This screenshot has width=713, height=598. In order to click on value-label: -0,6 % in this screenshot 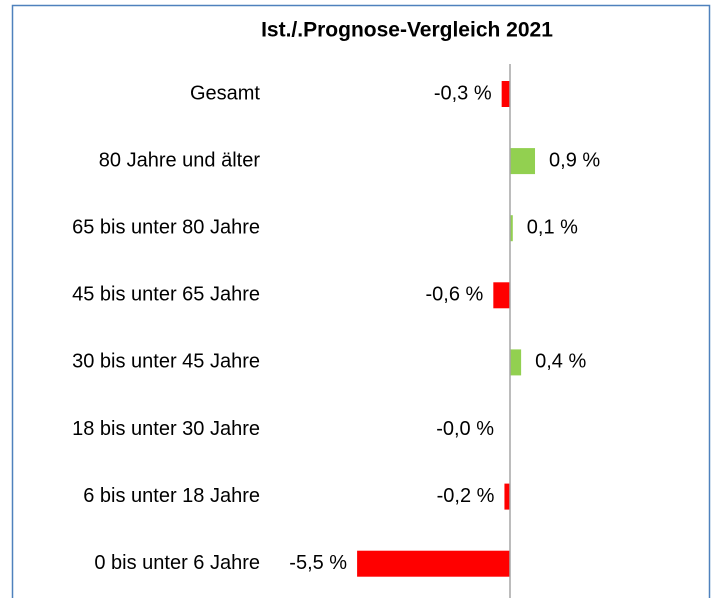, I will do `click(455, 295)`.